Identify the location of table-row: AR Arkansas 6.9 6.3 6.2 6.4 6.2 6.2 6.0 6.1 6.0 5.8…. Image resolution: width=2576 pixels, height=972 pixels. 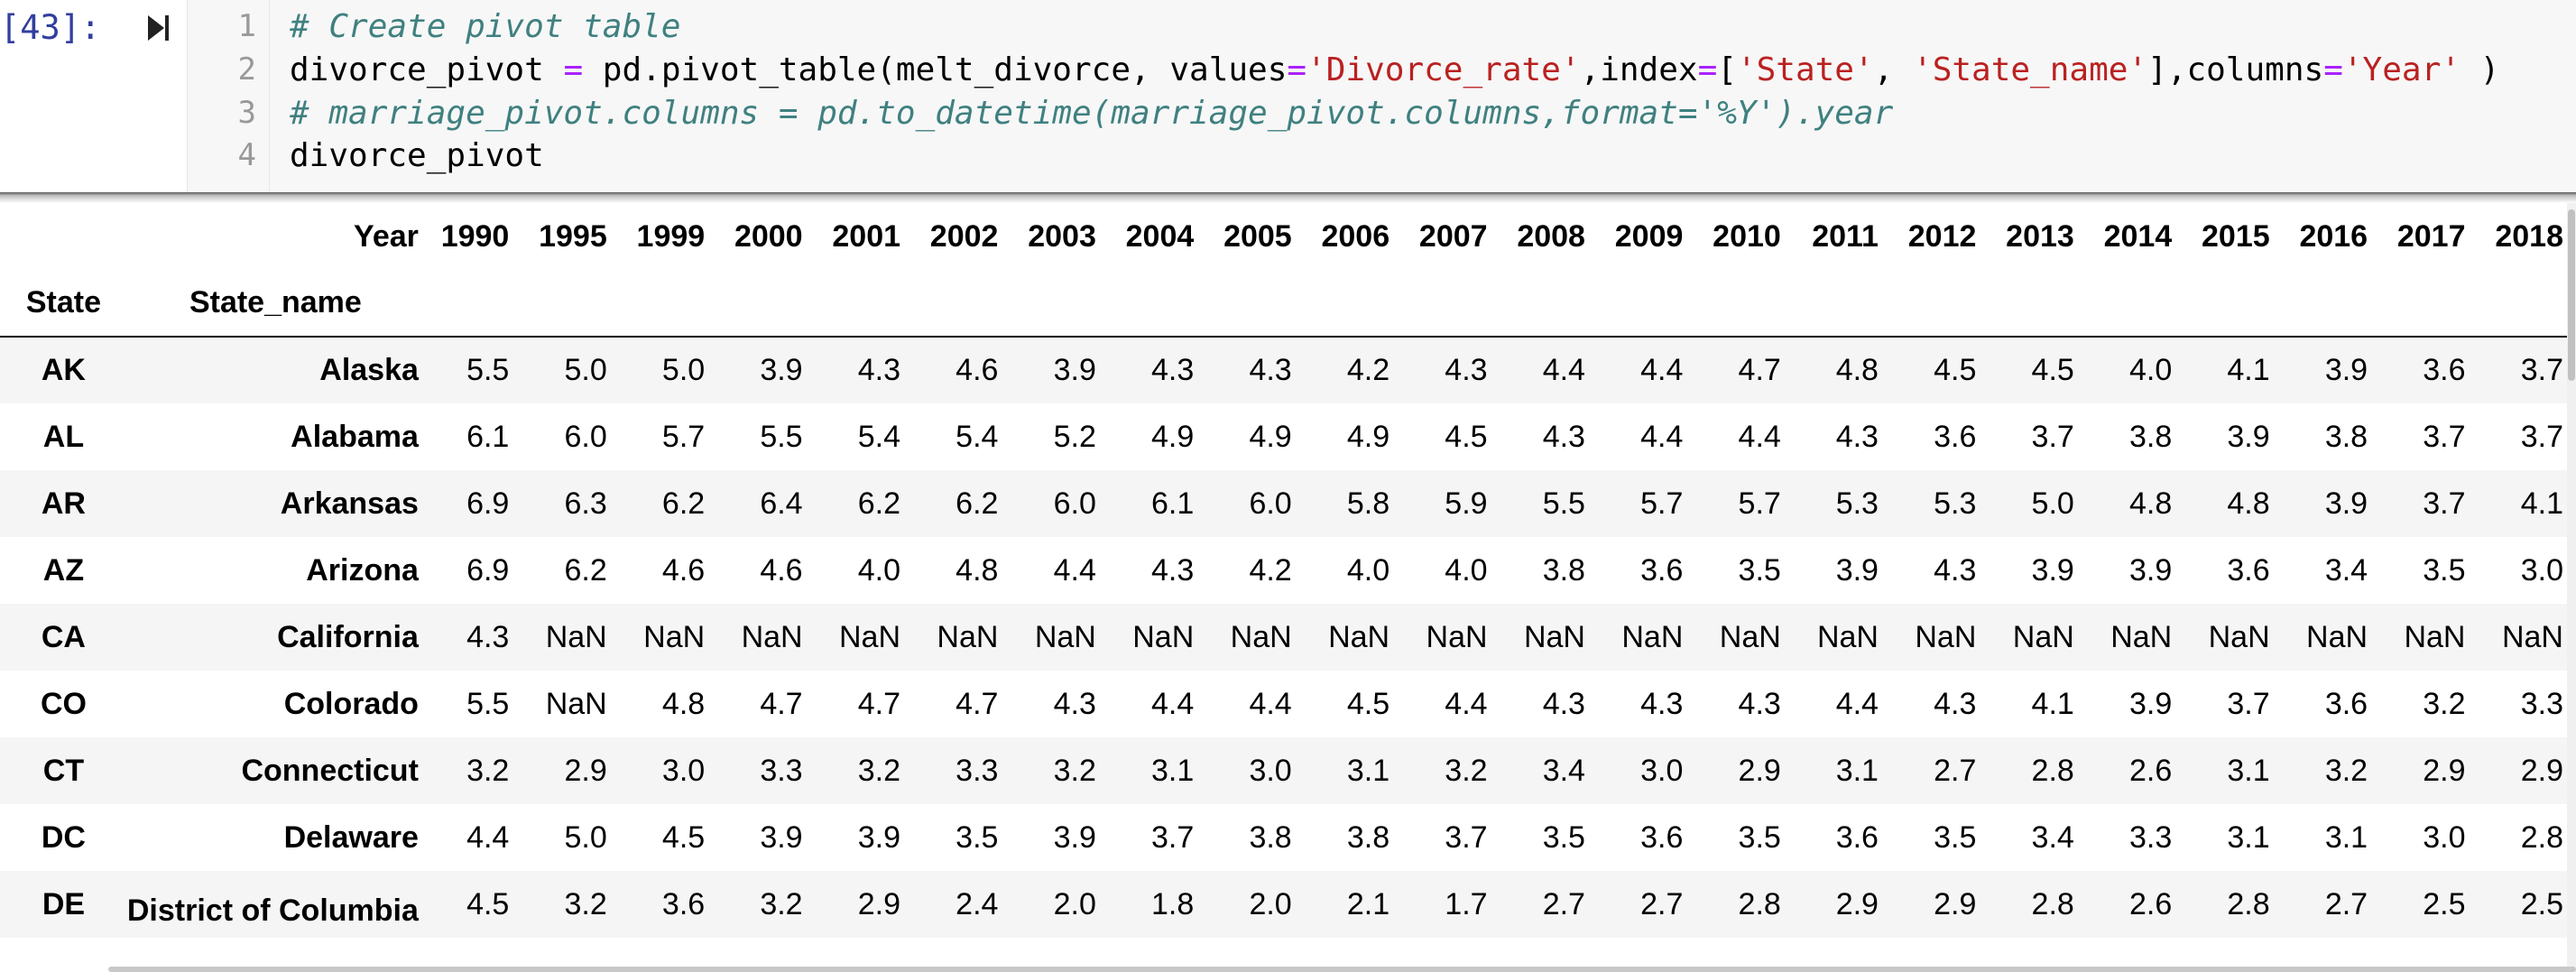
(1288, 504).